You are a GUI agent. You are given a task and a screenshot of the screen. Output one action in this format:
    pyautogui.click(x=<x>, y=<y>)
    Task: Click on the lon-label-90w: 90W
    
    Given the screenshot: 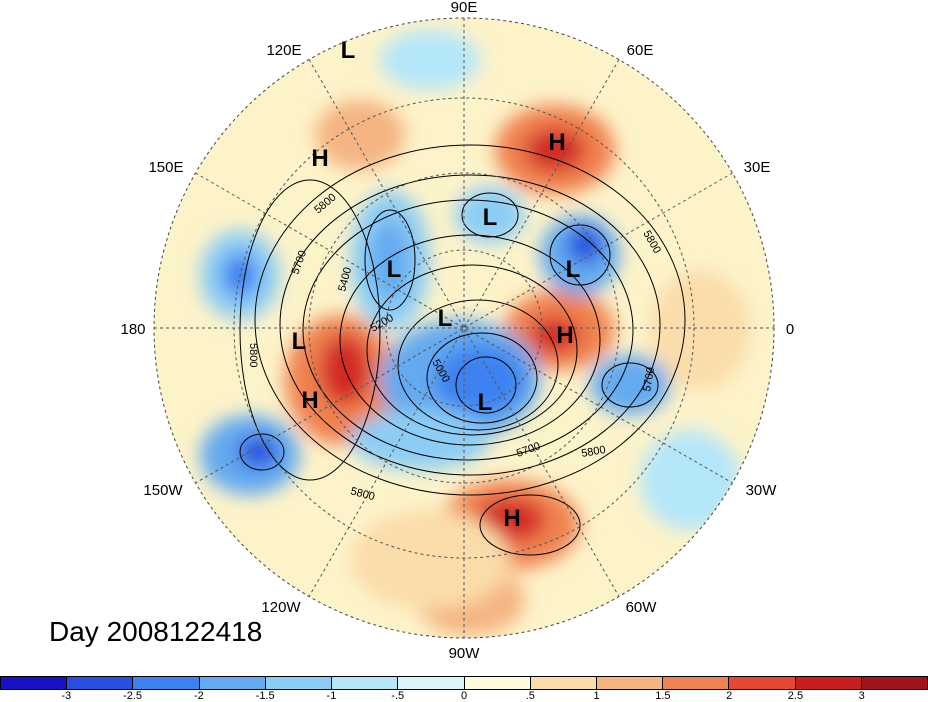 What is the action you would take?
    pyautogui.click(x=465, y=653)
    